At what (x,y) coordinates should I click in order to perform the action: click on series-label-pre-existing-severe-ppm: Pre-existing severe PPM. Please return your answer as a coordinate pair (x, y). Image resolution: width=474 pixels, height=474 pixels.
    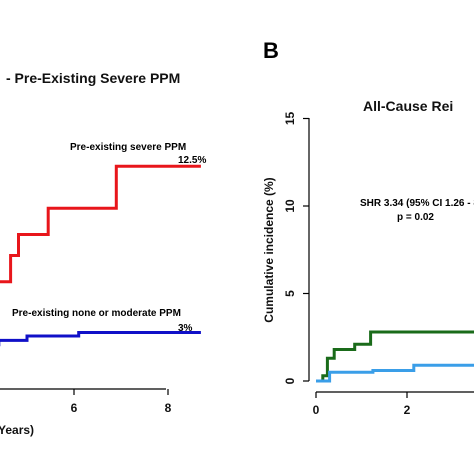
    Looking at the image, I should click on (128, 147).